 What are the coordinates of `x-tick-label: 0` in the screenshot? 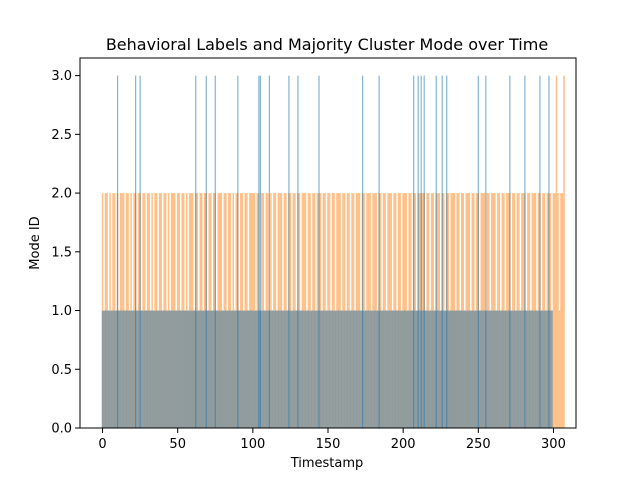 It's located at (102, 444).